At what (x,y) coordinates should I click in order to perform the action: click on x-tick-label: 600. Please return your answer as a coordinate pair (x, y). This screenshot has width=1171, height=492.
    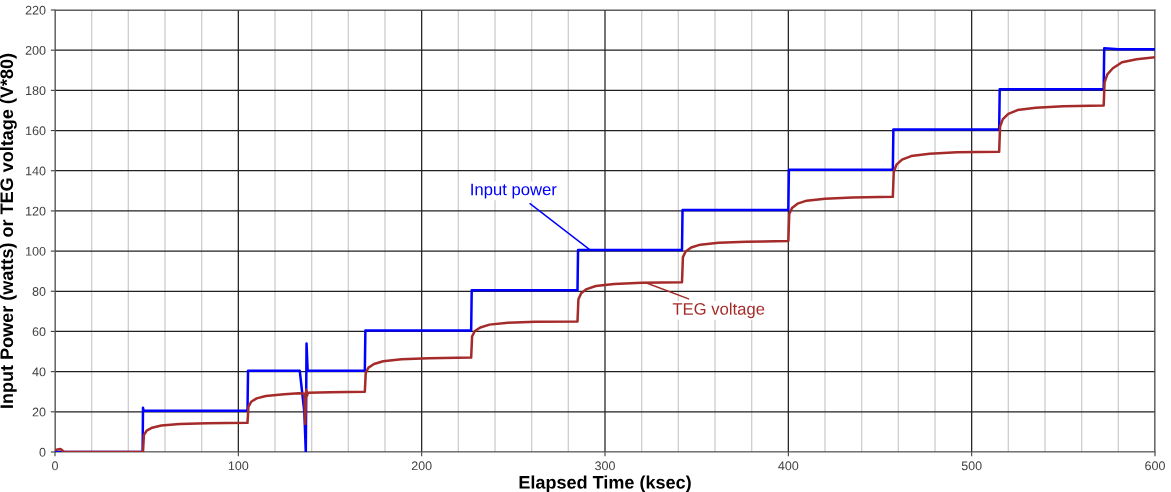
    Looking at the image, I should click on (1155, 466).